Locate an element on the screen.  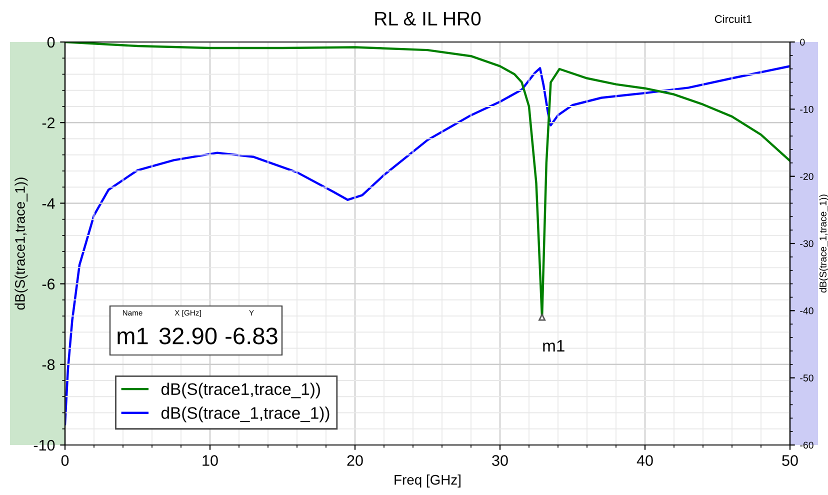
legend-label: dB(S(trace_1,trace_1)) is located at coordinates (245, 414).